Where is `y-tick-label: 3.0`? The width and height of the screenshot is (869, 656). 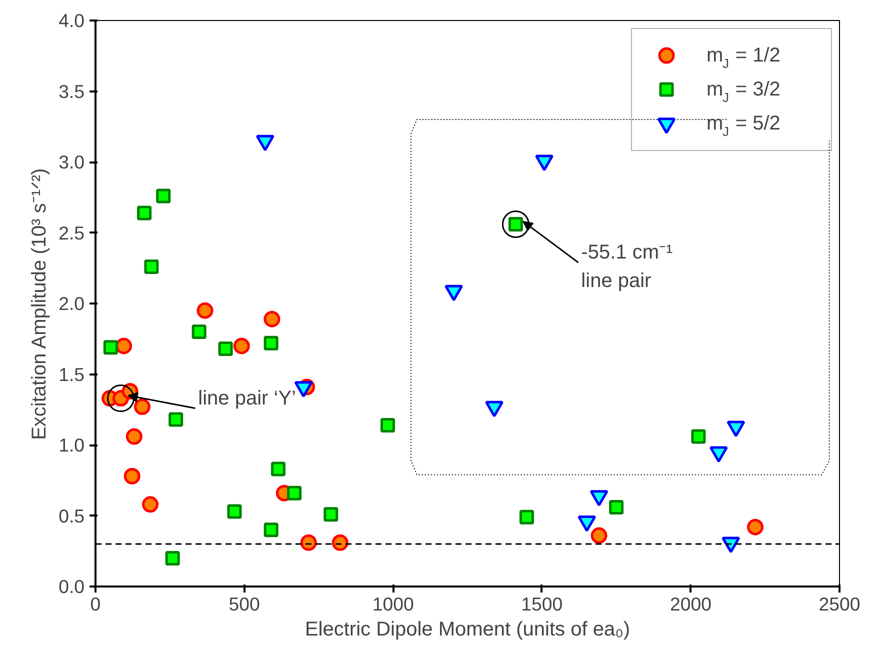
y-tick-label: 3.0 is located at coordinates (71, 162).